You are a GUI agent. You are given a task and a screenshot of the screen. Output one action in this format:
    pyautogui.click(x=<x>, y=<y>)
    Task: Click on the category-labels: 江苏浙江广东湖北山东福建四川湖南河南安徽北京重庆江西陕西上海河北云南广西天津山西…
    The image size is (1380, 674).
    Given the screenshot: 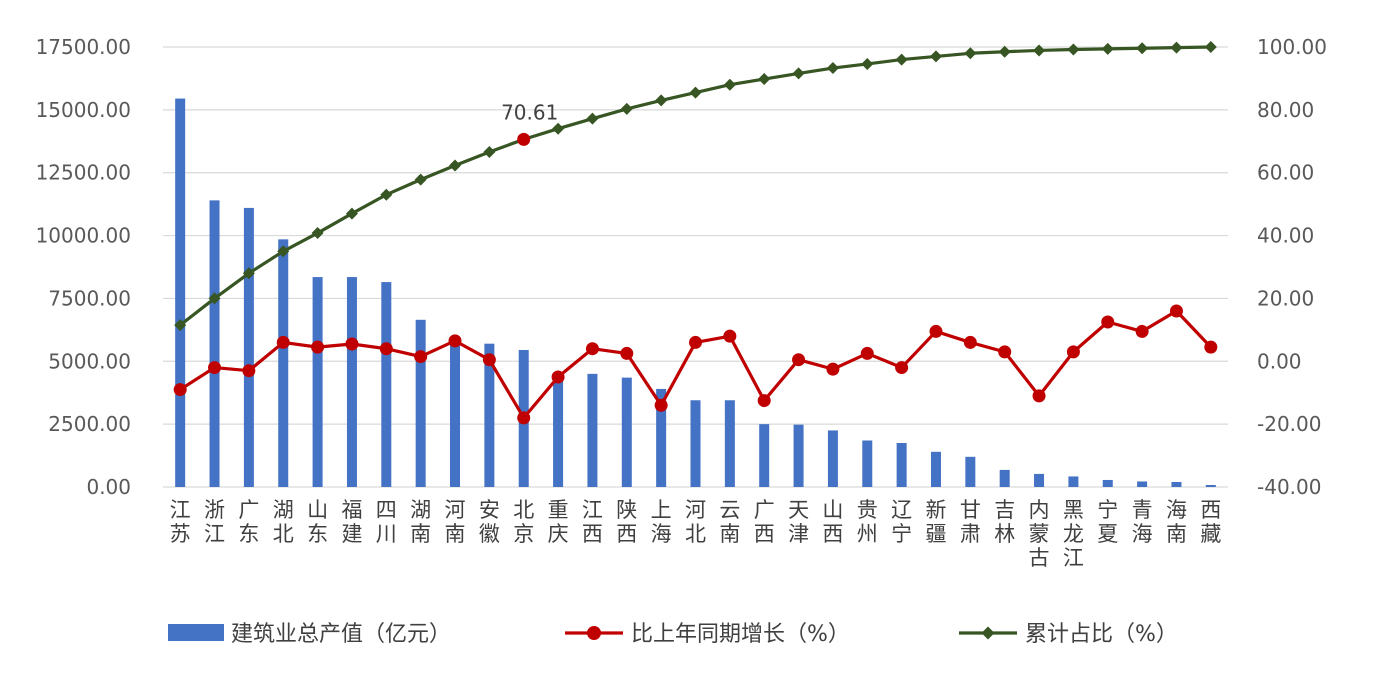 What is the action you would take?
    pyautogui.click(x=696, y=534)
    